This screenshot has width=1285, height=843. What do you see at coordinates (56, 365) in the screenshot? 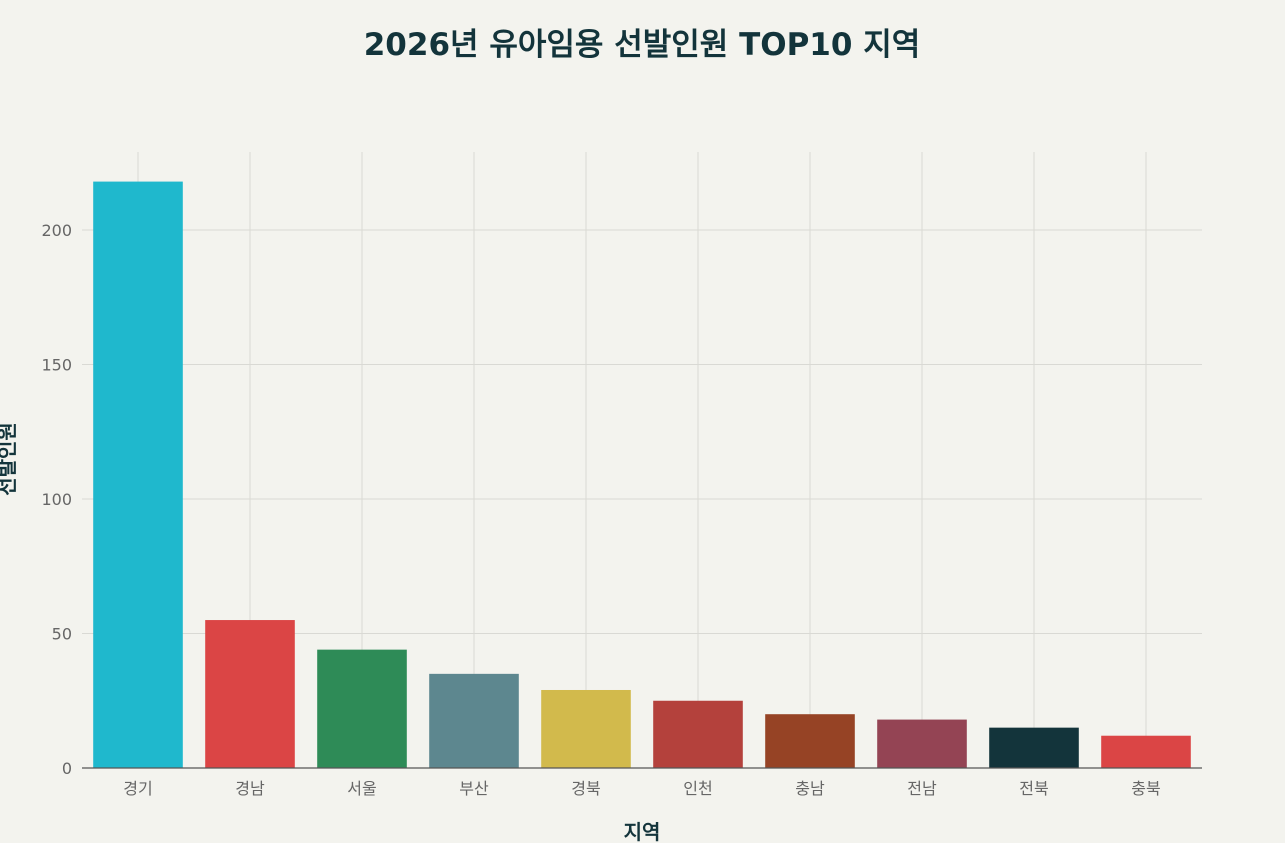
I see `y-tick-label: 150` at bounding box center [56, 365].